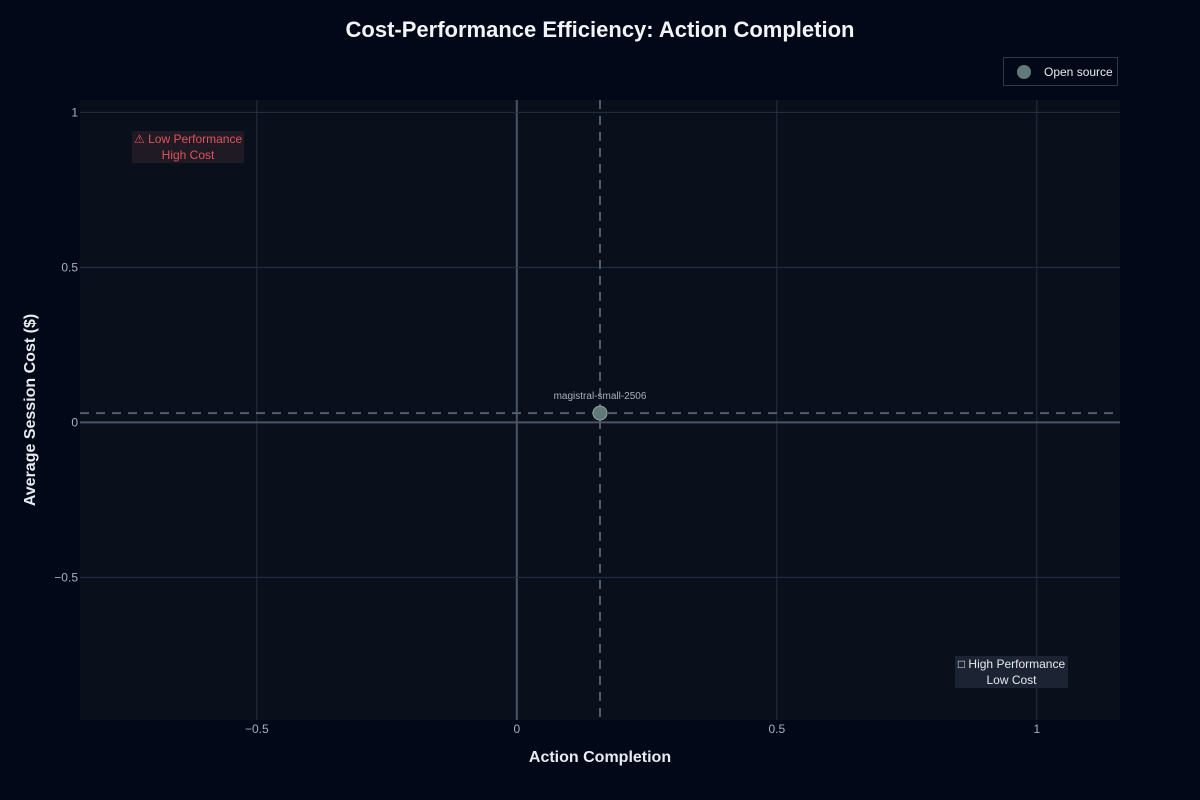  Describe the element at coordinates (600, 757) in the screenshot. I see `x-axis-label: Action Completion` at that location.